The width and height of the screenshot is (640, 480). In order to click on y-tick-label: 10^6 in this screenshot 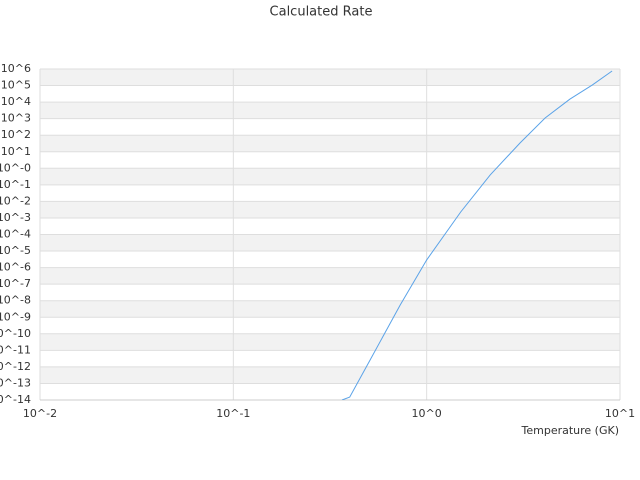, I will do `click(16, 68)`.